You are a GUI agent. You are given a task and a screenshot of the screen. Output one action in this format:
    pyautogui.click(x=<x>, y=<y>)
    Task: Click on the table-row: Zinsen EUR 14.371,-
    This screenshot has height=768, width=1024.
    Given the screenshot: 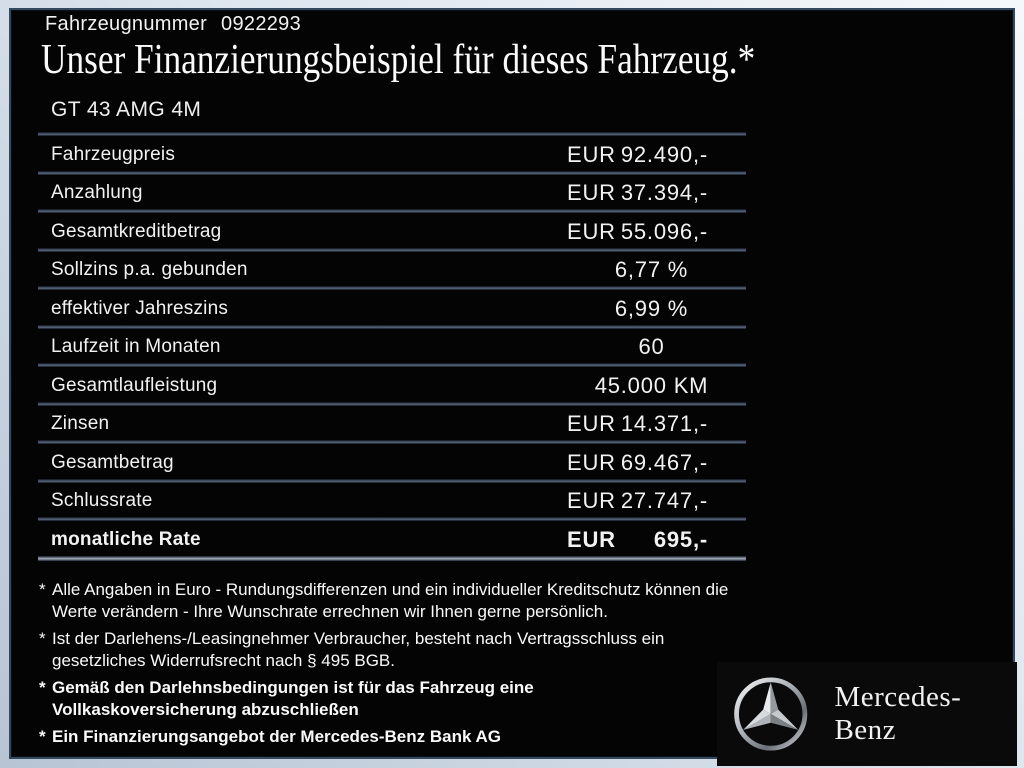 What is the action you would take?
    pyautogui.click(x=392, y=421)
    